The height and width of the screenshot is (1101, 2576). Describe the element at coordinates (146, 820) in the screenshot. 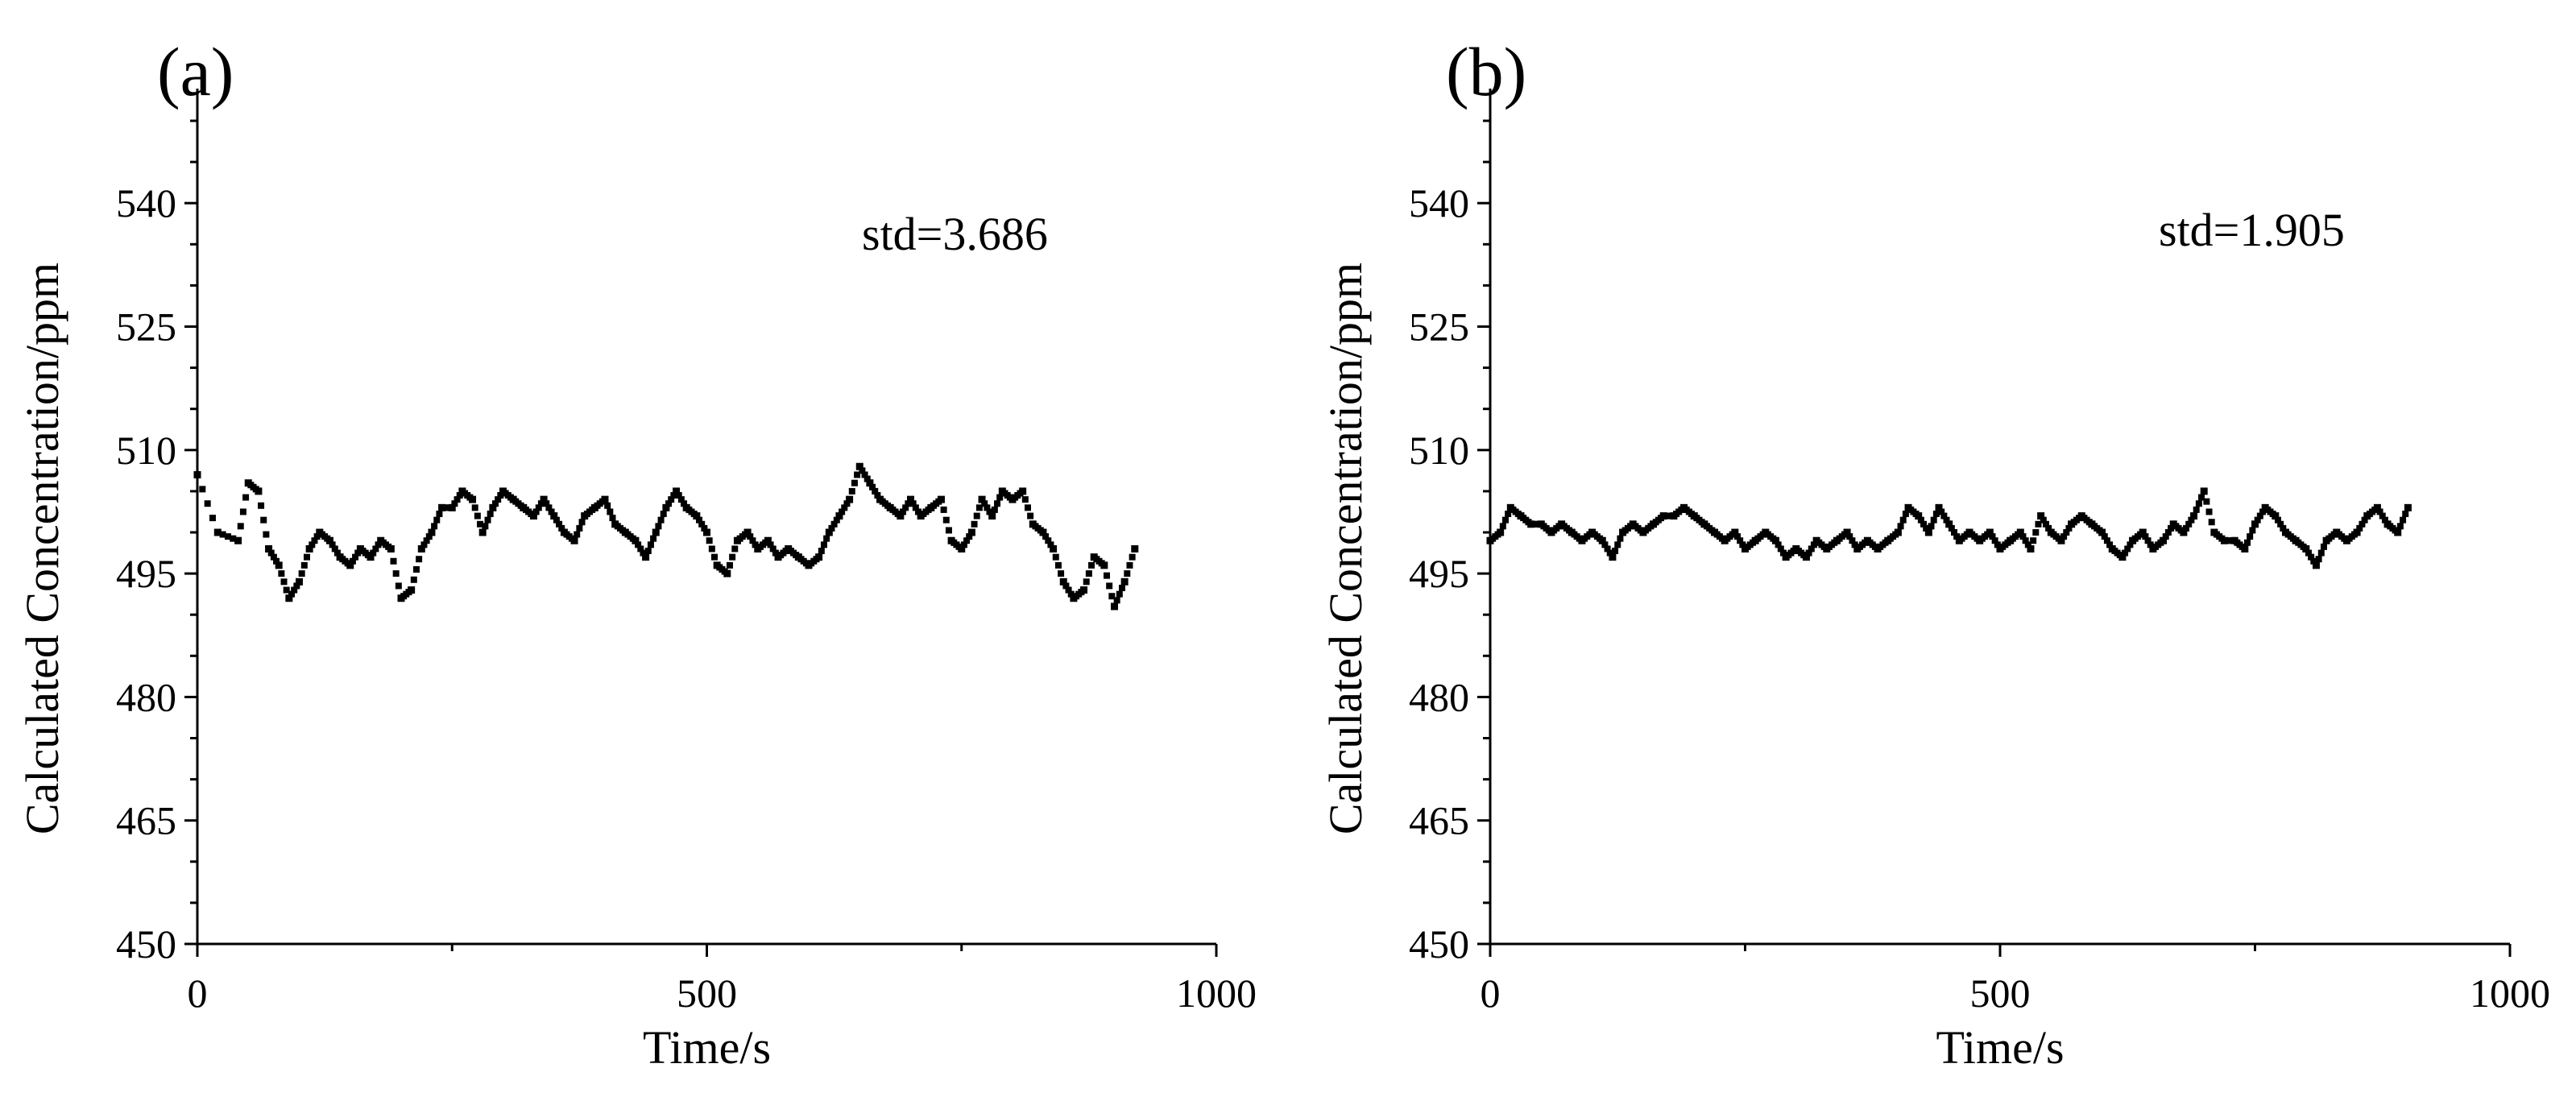

I see `y-tick-label: 465` at that location.